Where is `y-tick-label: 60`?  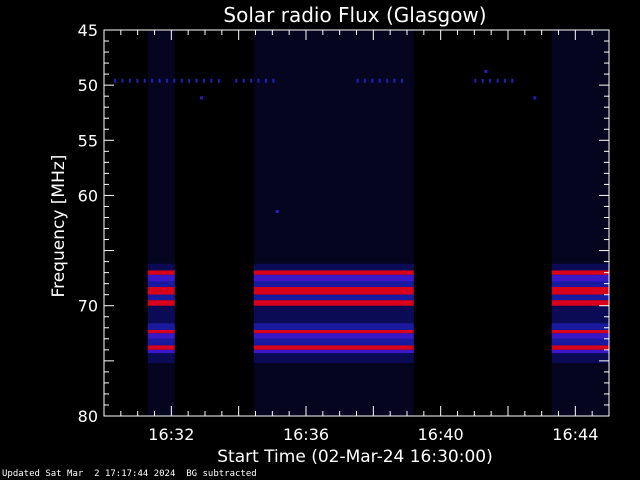
y-tick-label: 60 is located at coordinates (88, 195).